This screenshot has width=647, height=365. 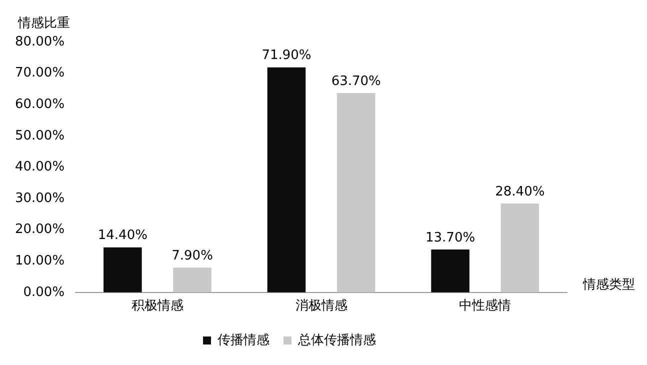 What do you see at coordinates (39, 198) in the screenshot?
I see `y-tick-label: 30.00%` at bounding box center [39, 198].